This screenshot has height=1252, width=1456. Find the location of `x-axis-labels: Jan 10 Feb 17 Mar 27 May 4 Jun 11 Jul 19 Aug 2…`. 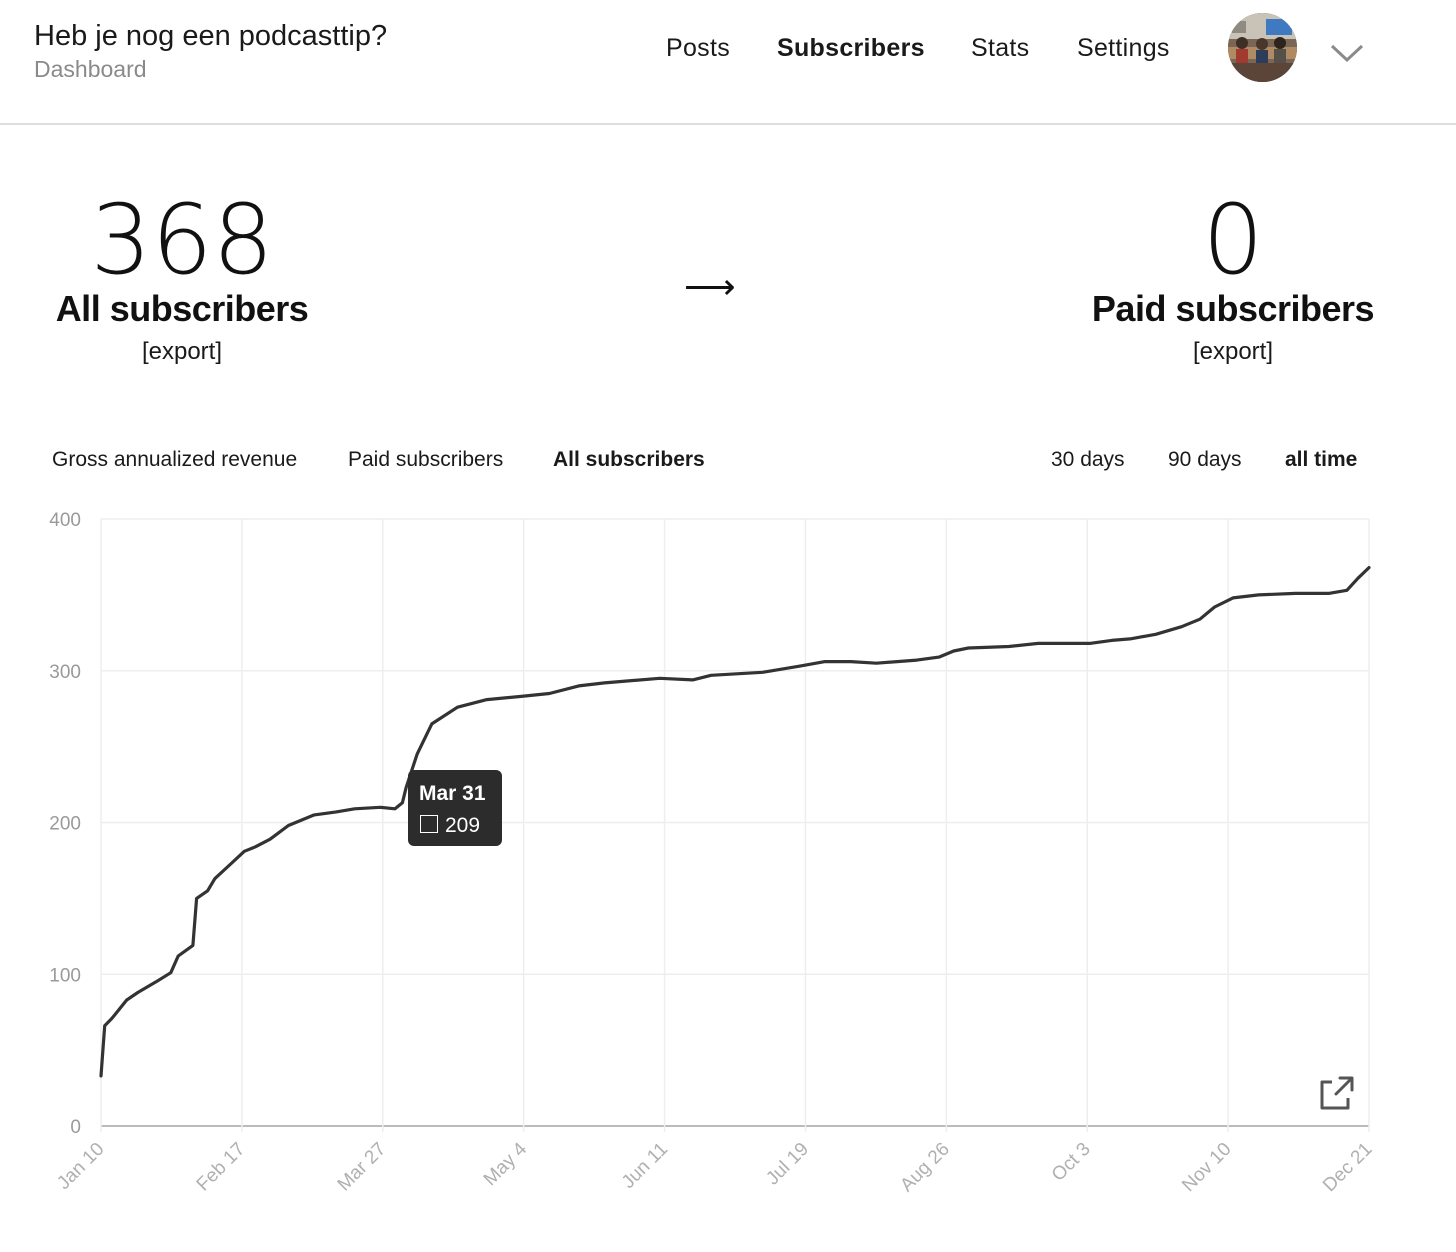

x-axis-labels: Jan 10 Feb 17 Mar 27 May 4 Jun 11 Jul 19 Aug 2… is located at coordinates (714, 1167).